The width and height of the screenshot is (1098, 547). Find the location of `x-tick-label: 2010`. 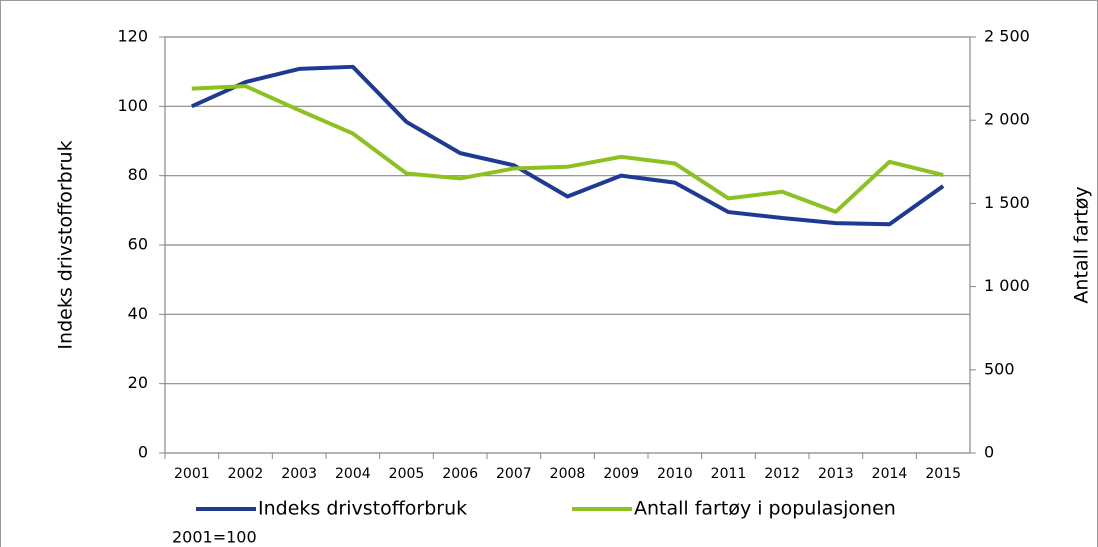

x-tick-label: 2010 is located at coordinates (675, 474).